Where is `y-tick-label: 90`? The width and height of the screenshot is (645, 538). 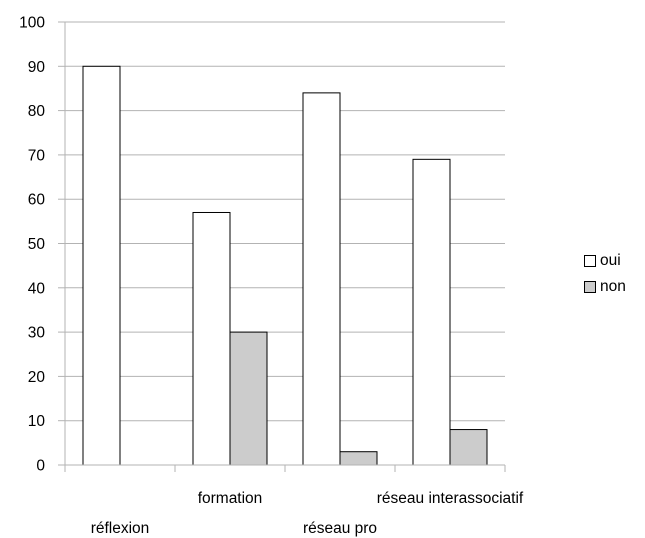
y-tick-label: 90 is located at coordinates (37, 67).